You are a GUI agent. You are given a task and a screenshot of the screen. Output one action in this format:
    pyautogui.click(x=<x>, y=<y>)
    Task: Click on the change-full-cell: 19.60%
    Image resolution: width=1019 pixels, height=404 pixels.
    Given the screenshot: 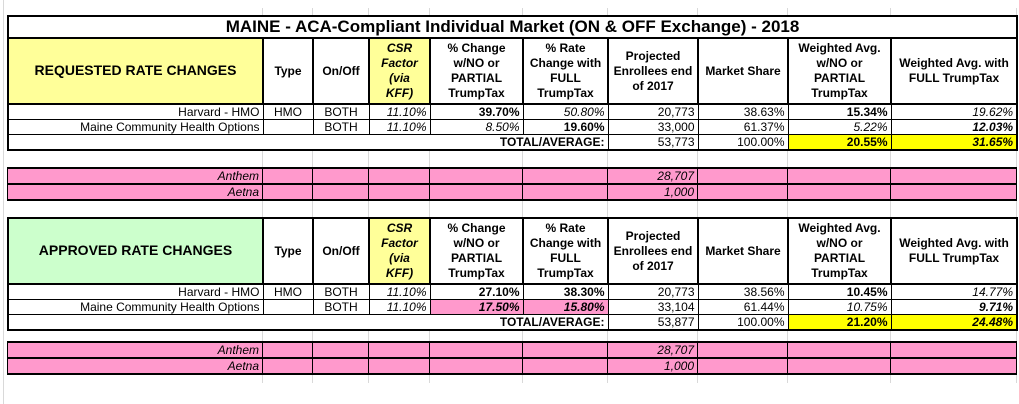 What is the action you would take?
    pyautogui.click(x=565, y=127)
    